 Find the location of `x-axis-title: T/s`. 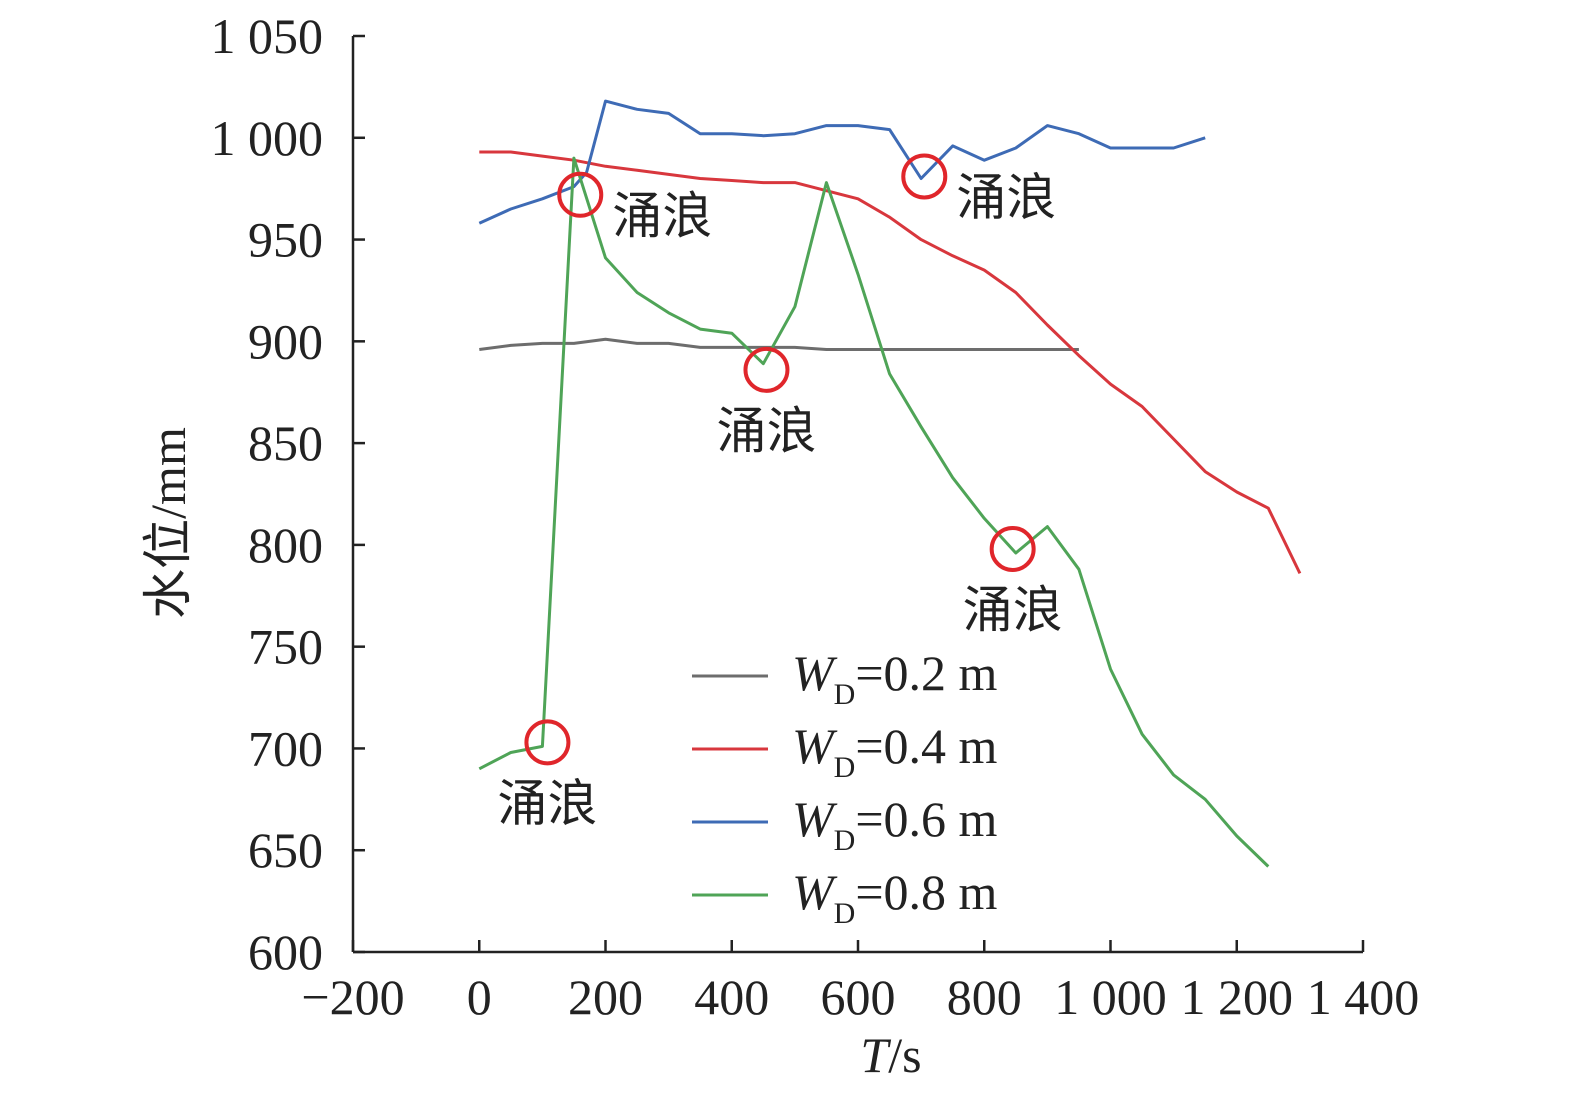

x-axis-title: T/s is located at coordinates (890, 1055).